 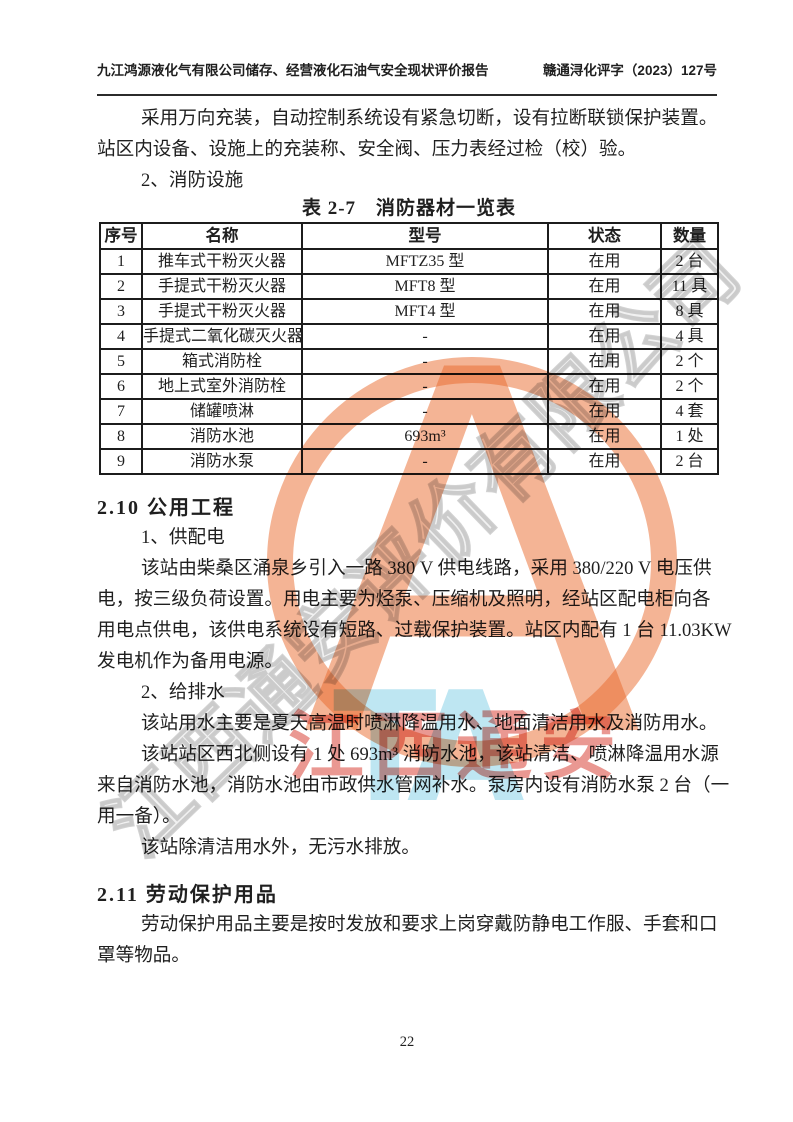 I want to click on cell-seq: 1, so click(x=121, y=261).